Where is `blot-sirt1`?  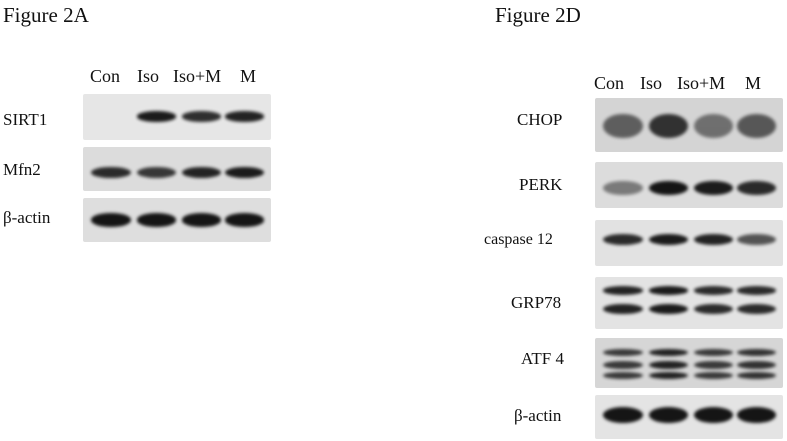 blot-sirt1 is located at coordinates (177, 117).